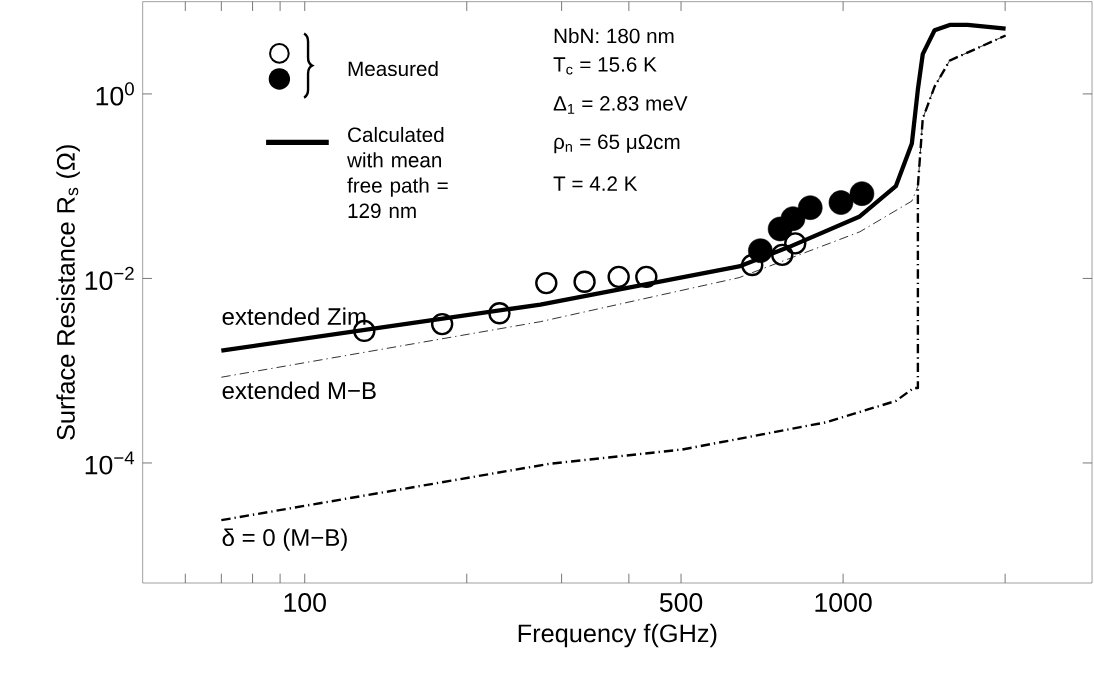  What do you see at coordinates (115, 94) in the screenshot?
I see `y-tick-label: 10$^{0}$` at bounding box center [115, 94].